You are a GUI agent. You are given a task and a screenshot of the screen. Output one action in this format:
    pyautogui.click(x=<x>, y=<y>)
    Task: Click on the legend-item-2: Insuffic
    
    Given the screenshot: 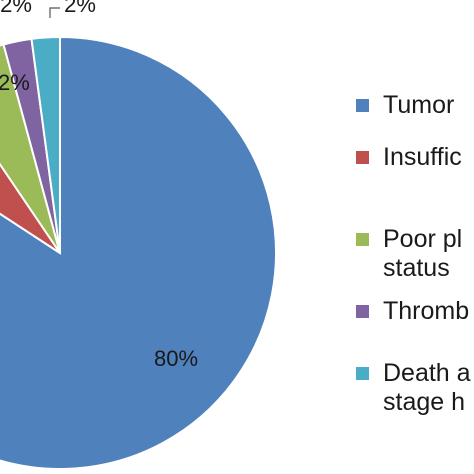 What is the action you would take?
    pyautogui.click(x=409, y=157)
    